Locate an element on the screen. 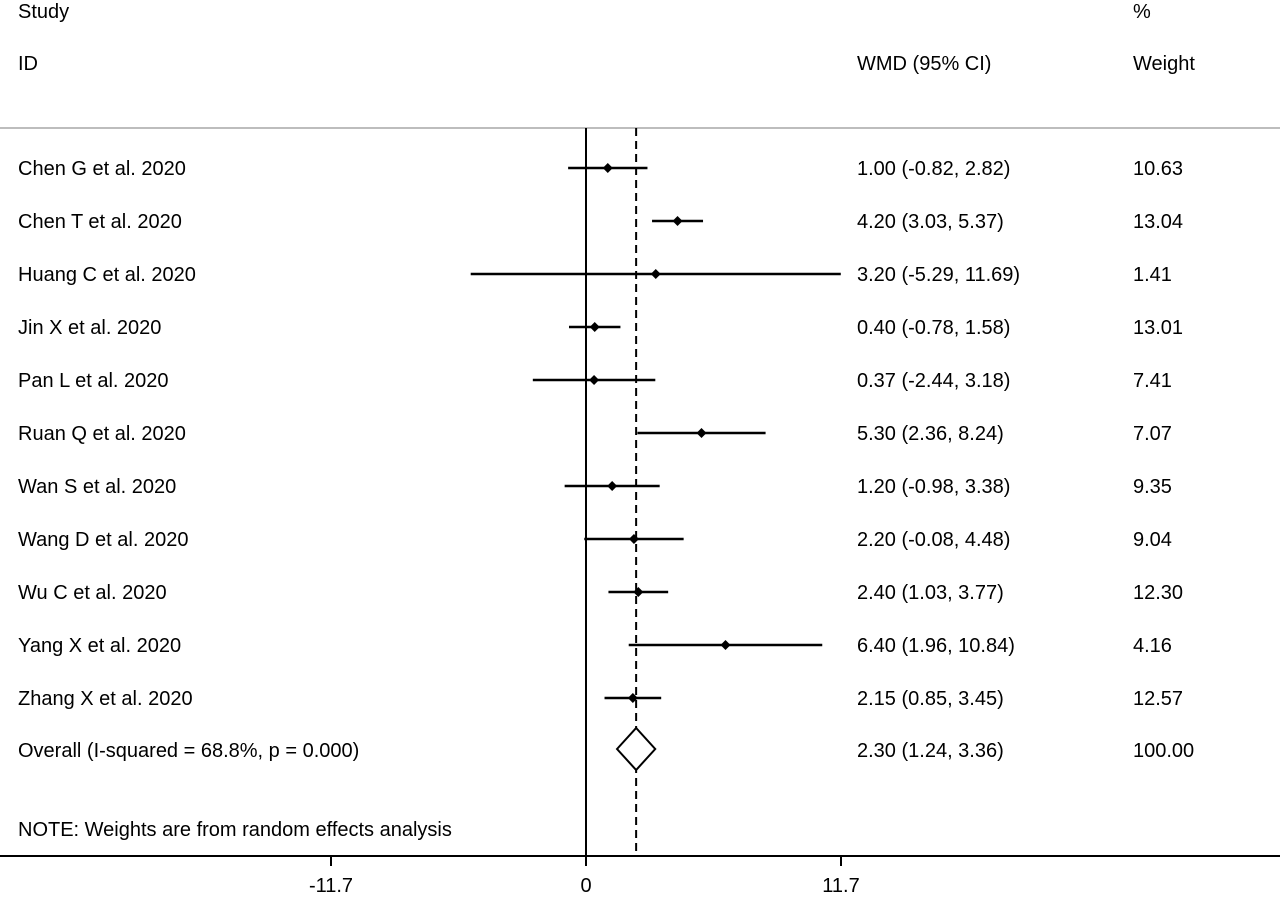  study-weight: 7.07 is located at coordinates (1152, 434).